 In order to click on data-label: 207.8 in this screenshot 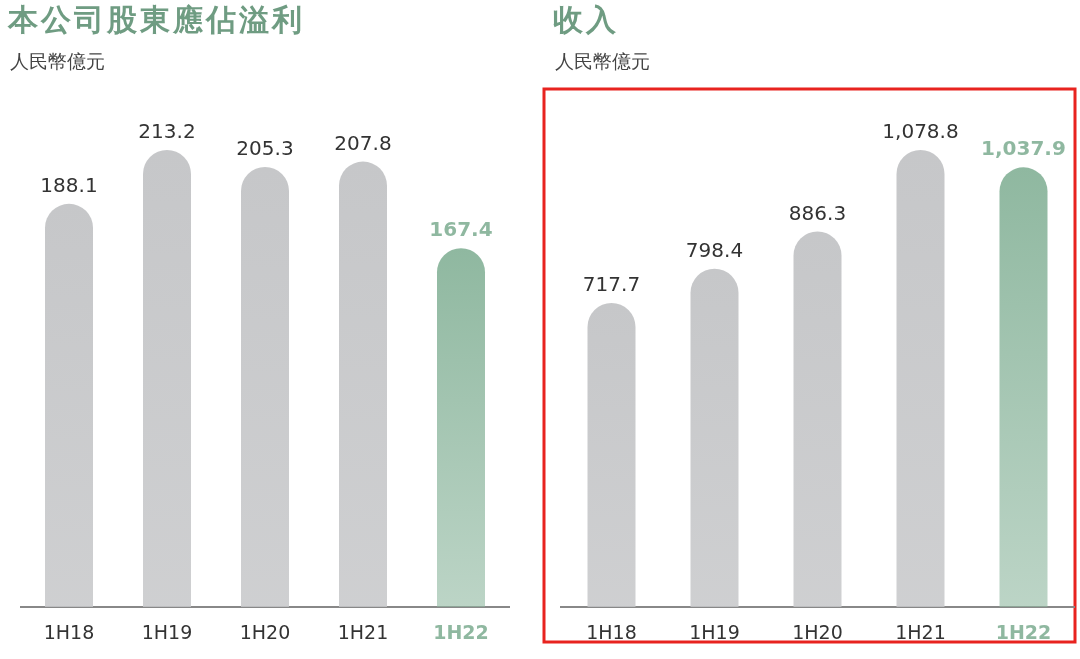, I will do `click(363, 142)`.